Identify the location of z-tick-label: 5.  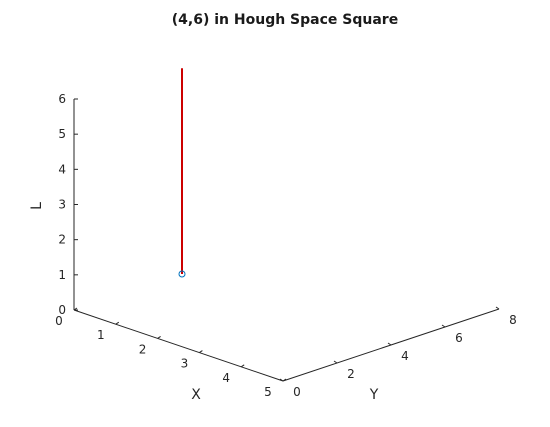
(62, 134).